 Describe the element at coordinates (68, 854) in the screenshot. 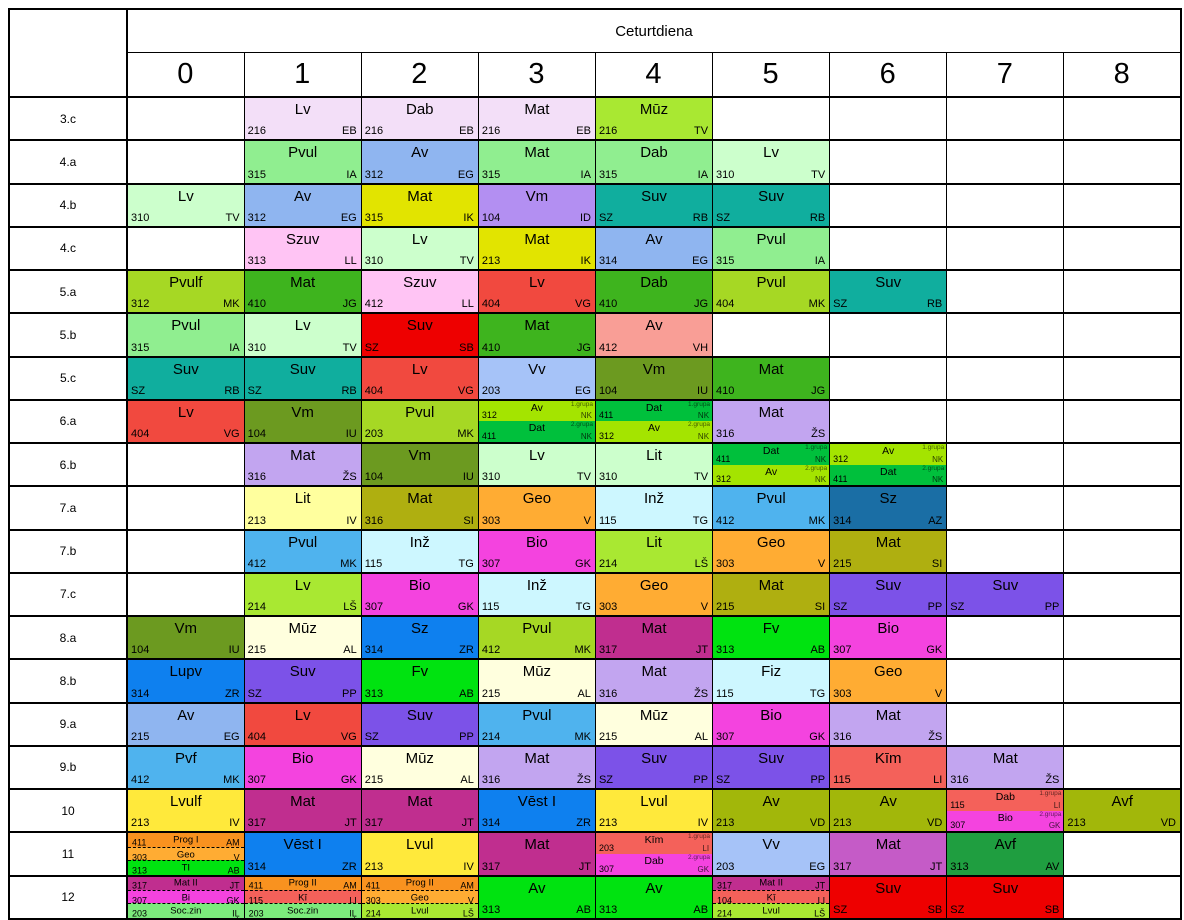

I see `class-label: 11` at that location.